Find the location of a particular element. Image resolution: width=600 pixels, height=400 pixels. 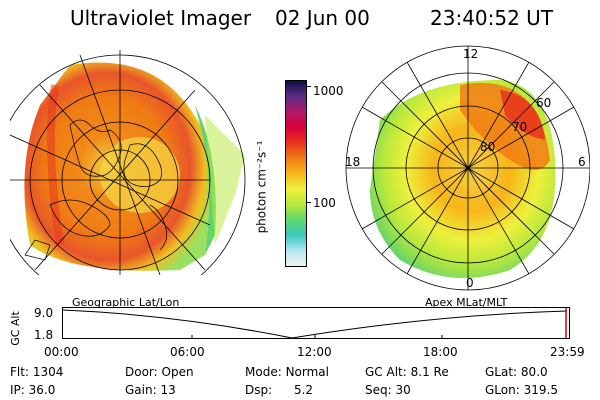

date-label: 02 Jun 00 is located at coordinates (322, 18).